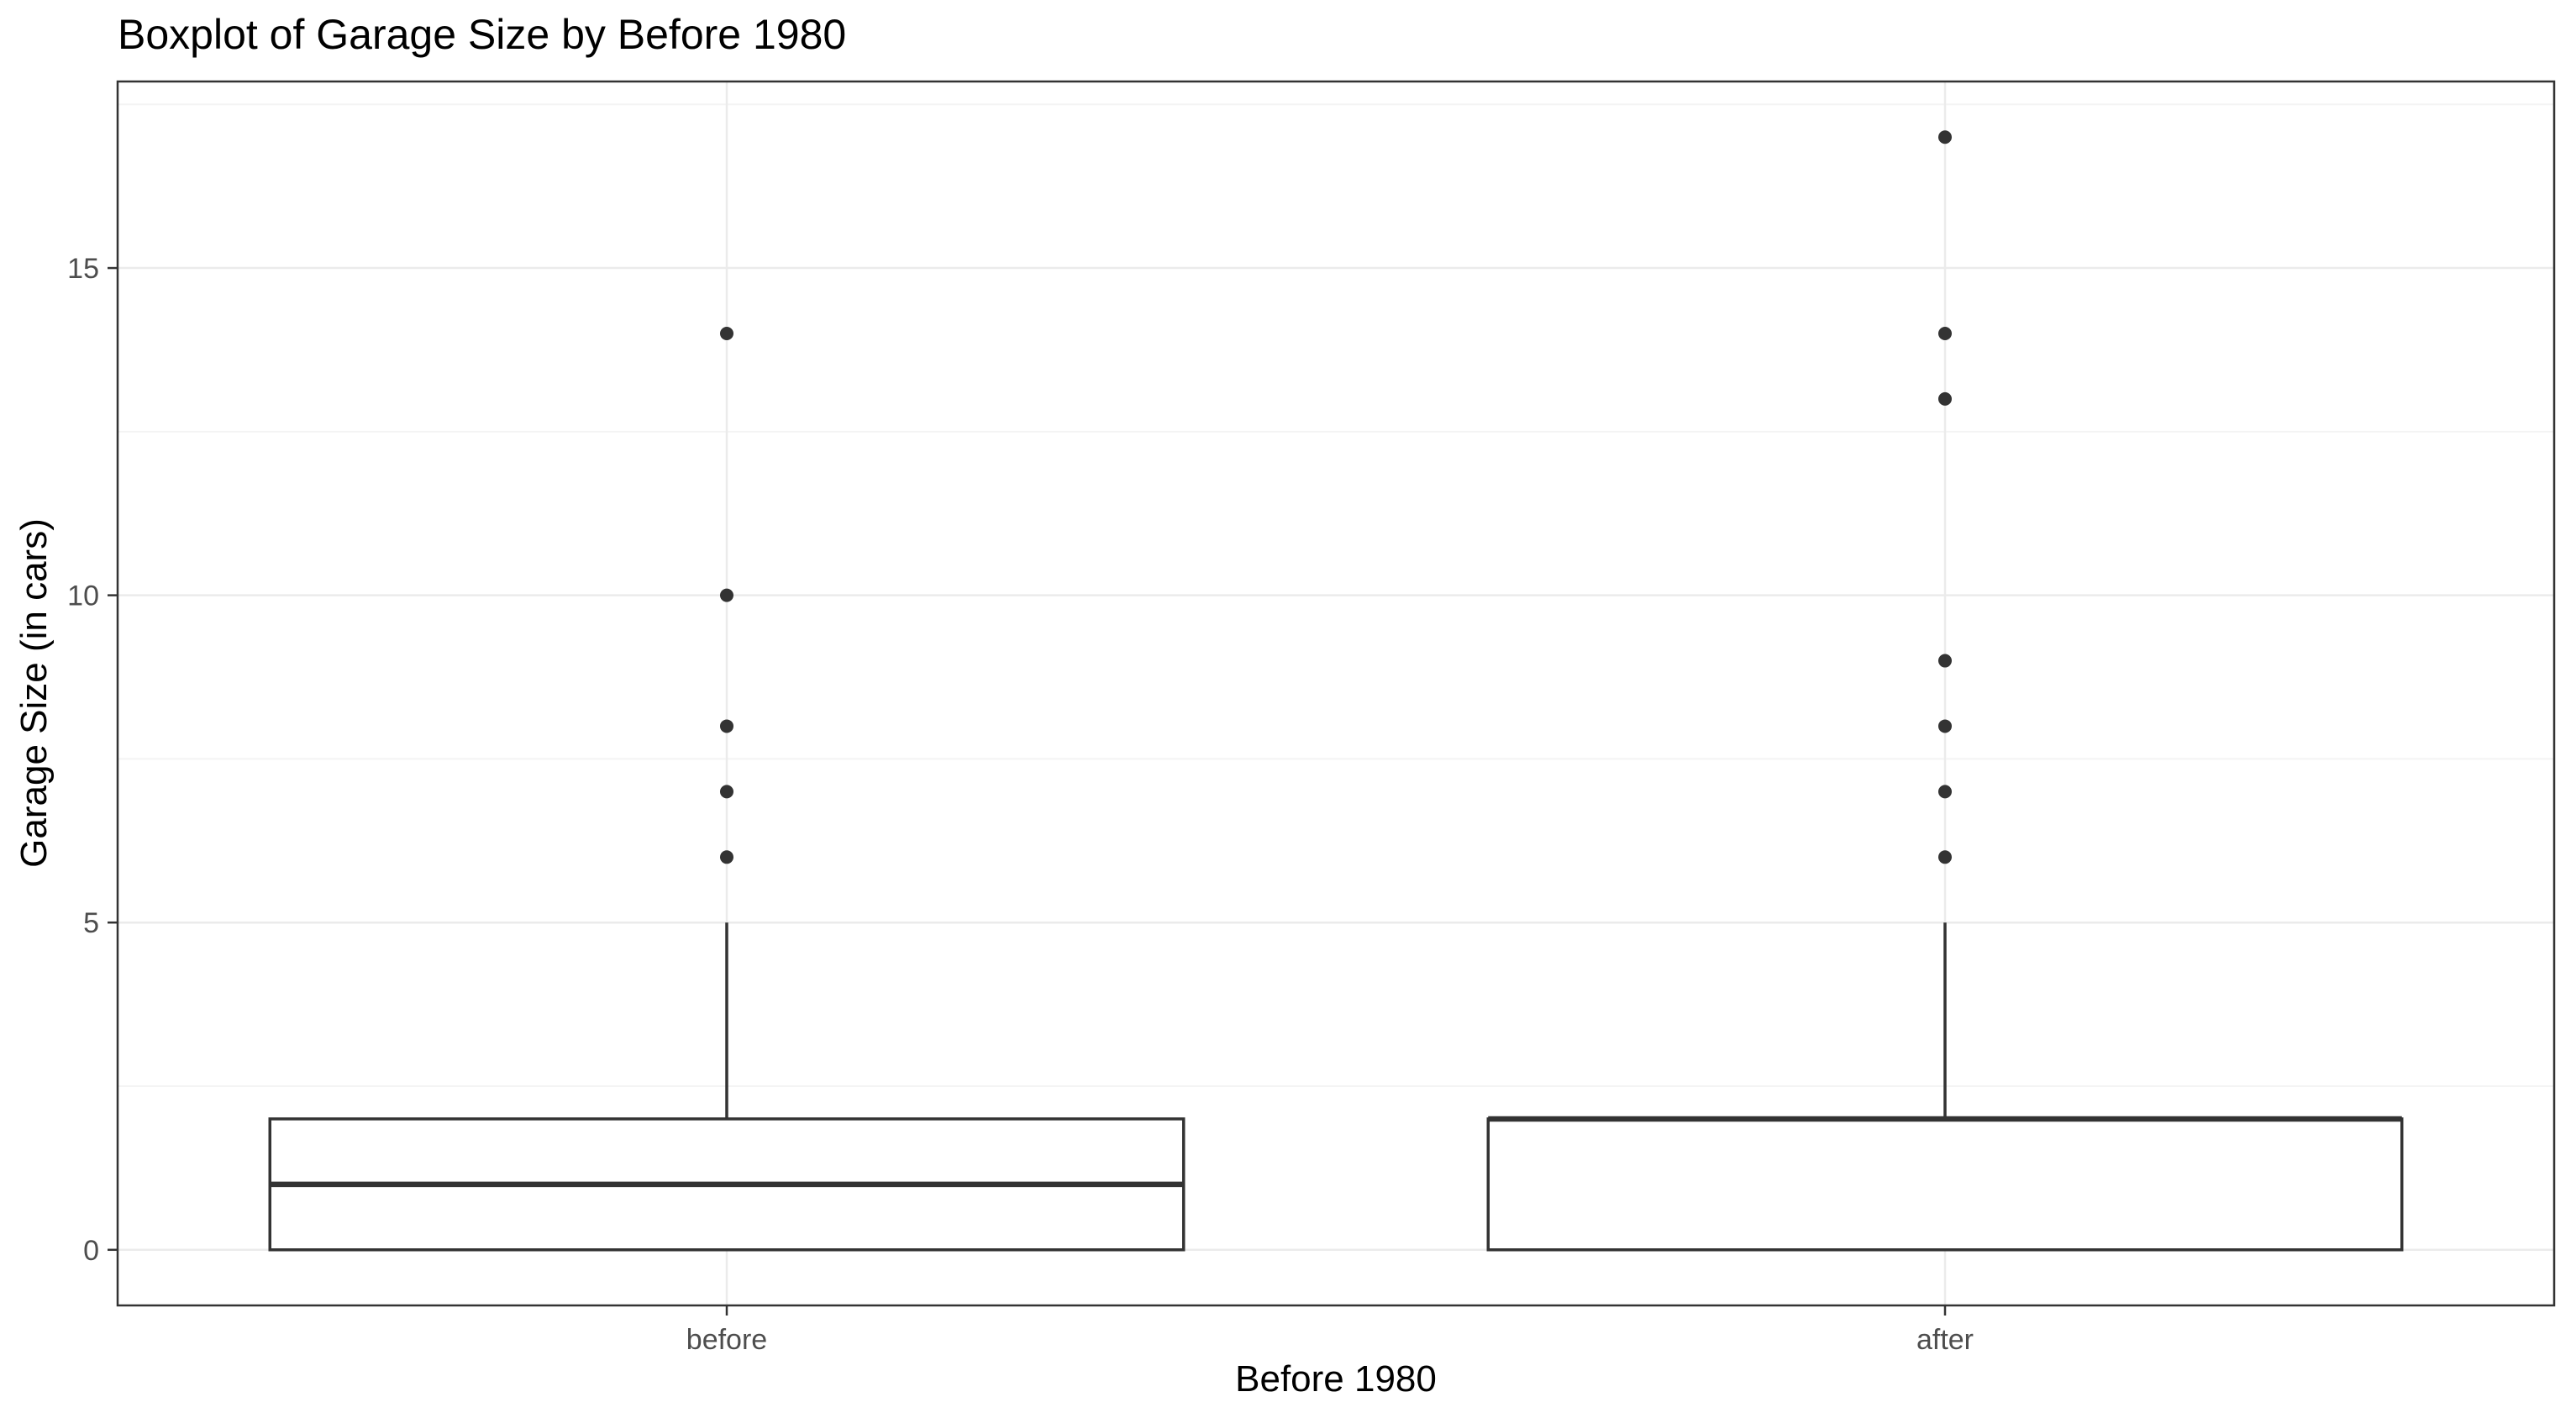 The height and width of the screenshot is (1418, 2576). What do you see at coordinates (1945, 1184) in the screenshot?
I see `box-after` at bounding box center [1945, 1184].